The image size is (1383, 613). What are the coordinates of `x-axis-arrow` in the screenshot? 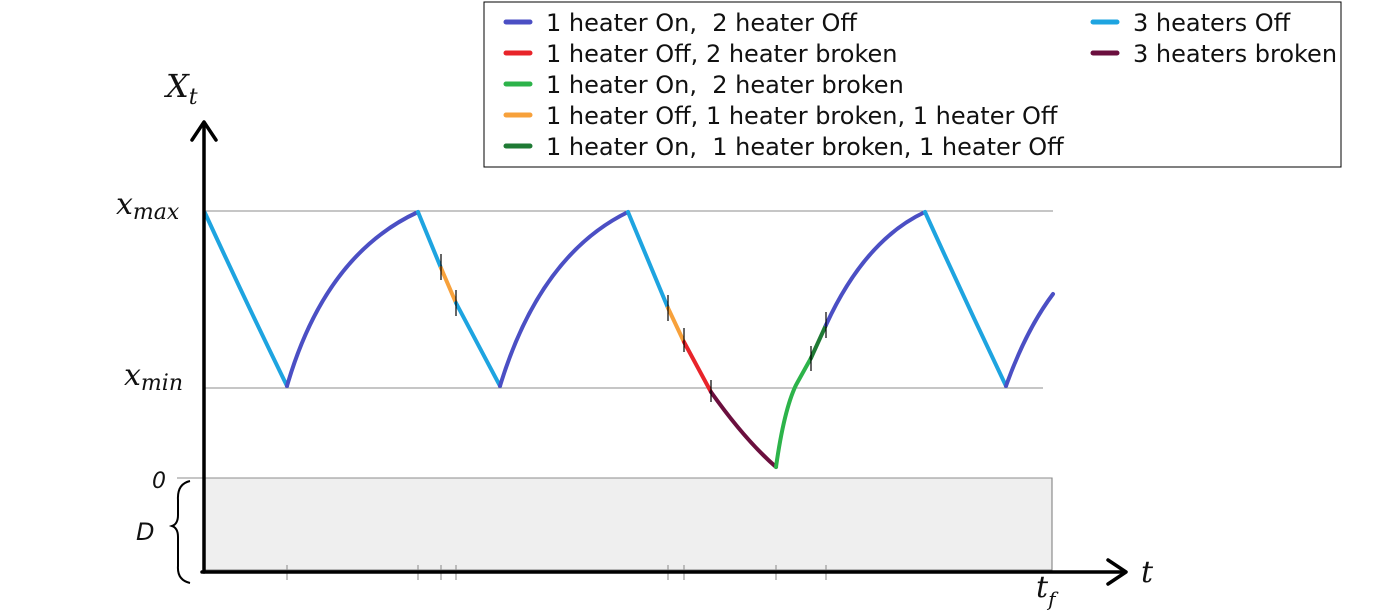 It's located at (1117, 572).